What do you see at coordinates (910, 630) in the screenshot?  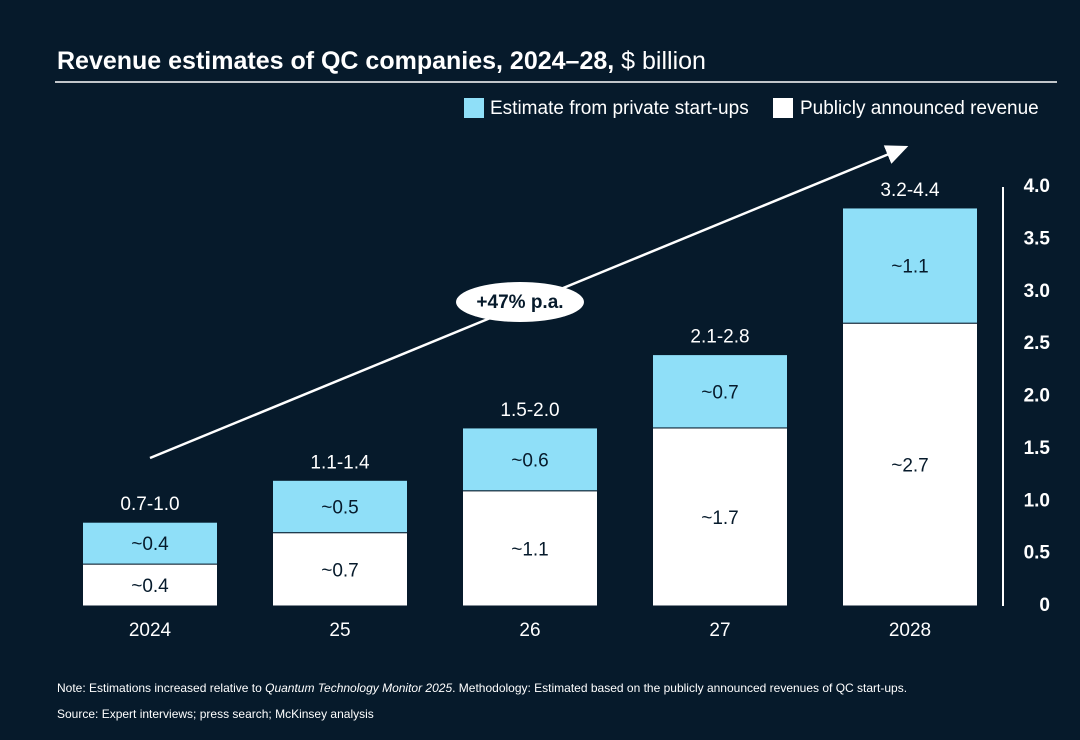 I see `x-tick-label: 2028` at bounding box center [910, 630].